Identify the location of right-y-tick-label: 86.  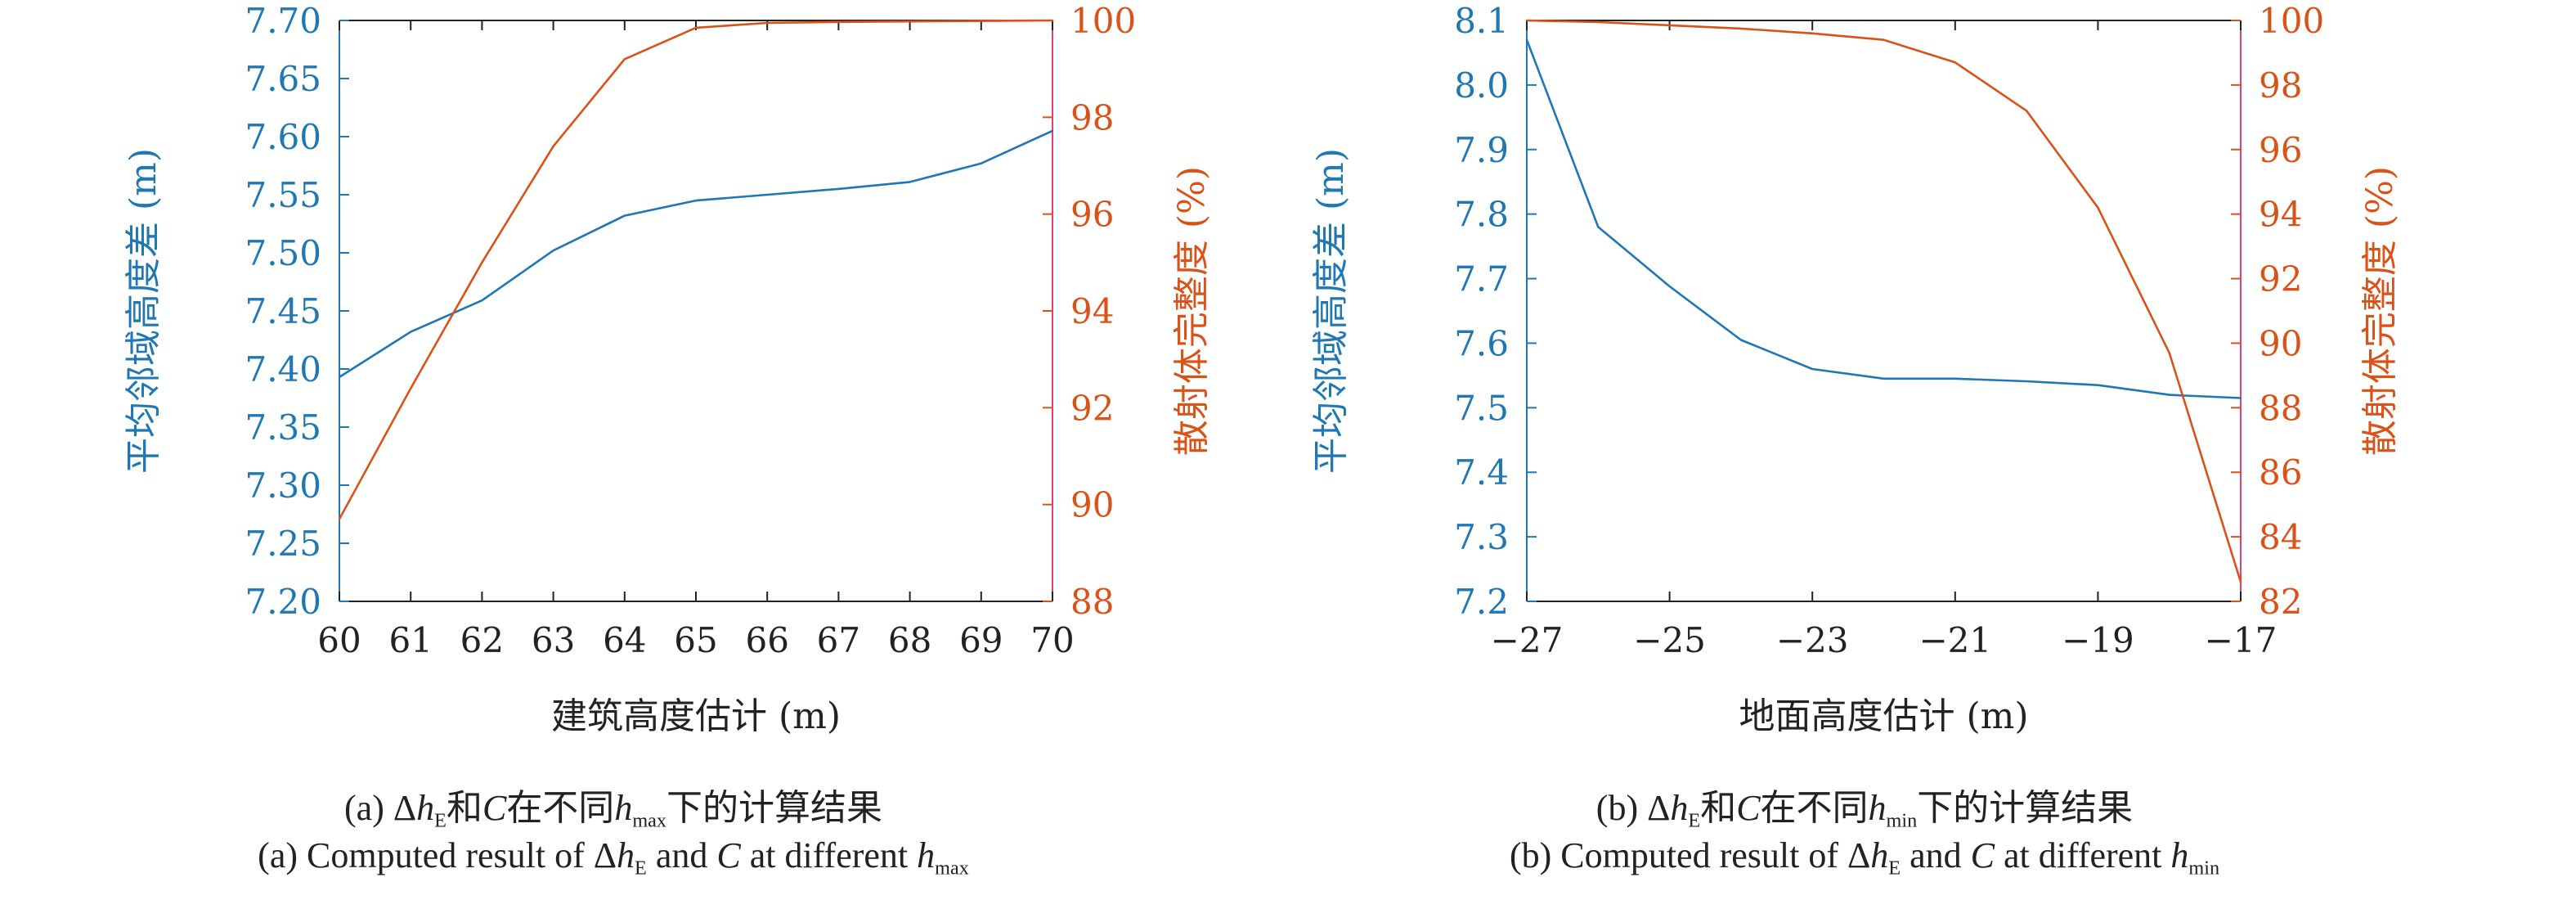
(2281, 473).